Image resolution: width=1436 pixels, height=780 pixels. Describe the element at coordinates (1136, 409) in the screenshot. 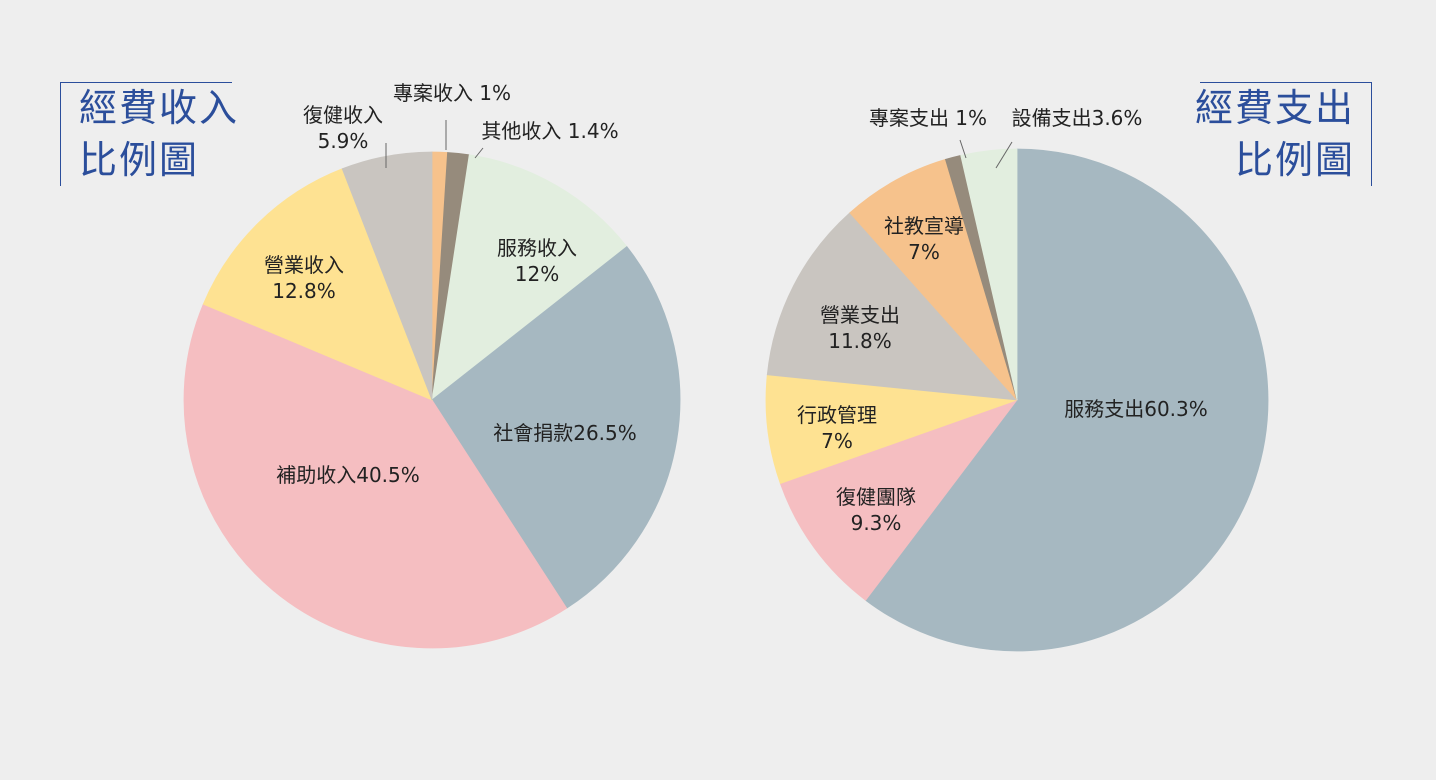

I see `expense-slice-label-0: 服務支出60.3%` at that location.